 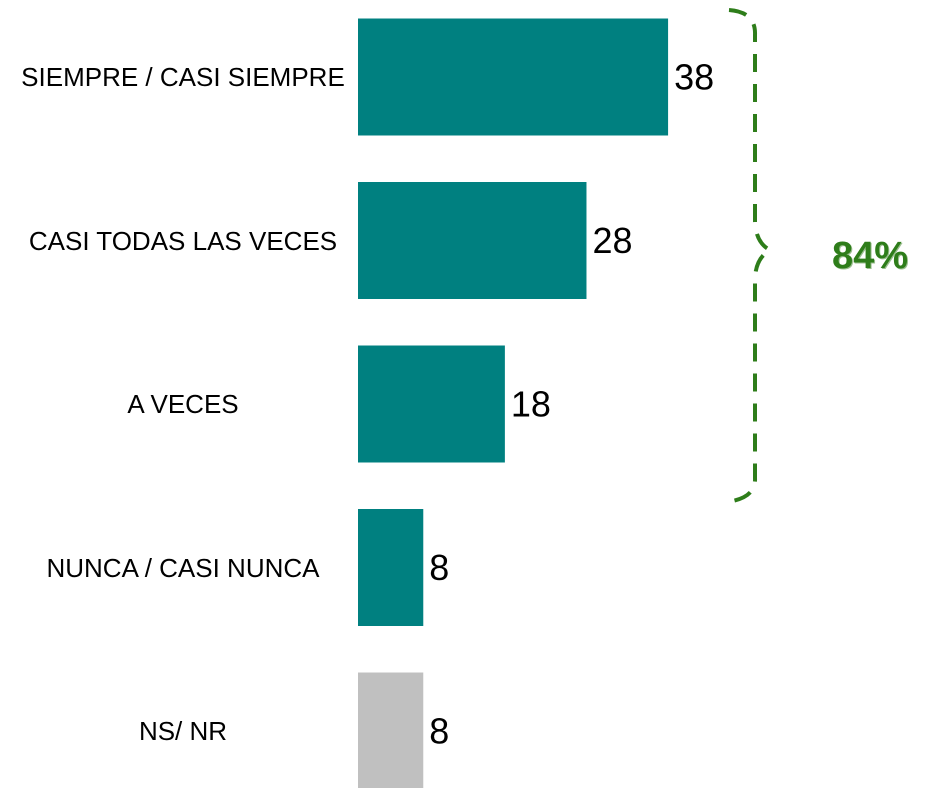 What do you see at coordinates (183, 77) in the screenshot?
I see `category-label: SIEMPRE / CASI SIEMPRE` at bounding box center [183, 77].